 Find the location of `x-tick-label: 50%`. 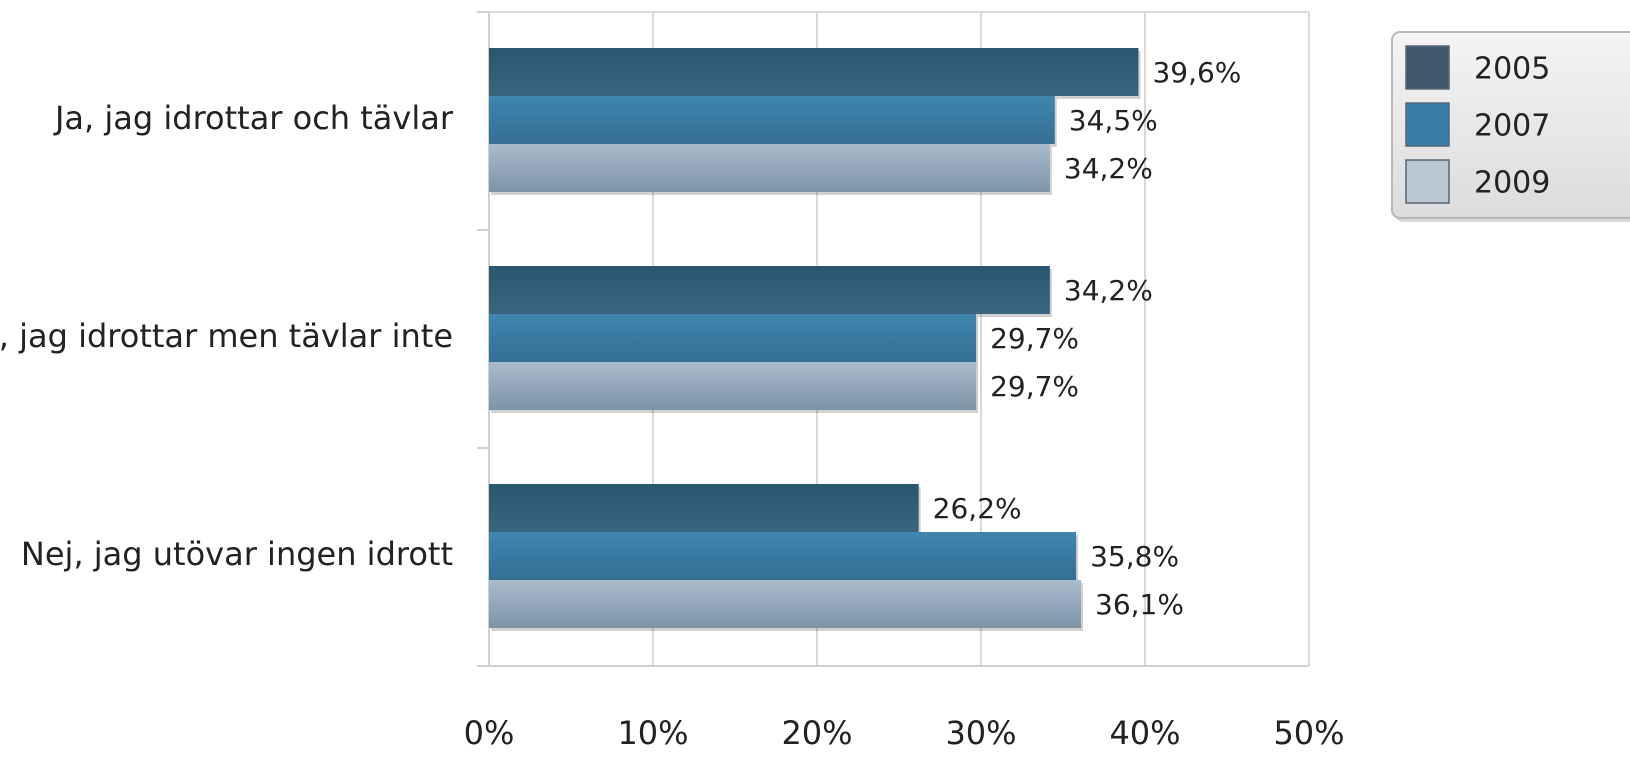

x-tick-label: 50% is located at coordinates (1308, 733).